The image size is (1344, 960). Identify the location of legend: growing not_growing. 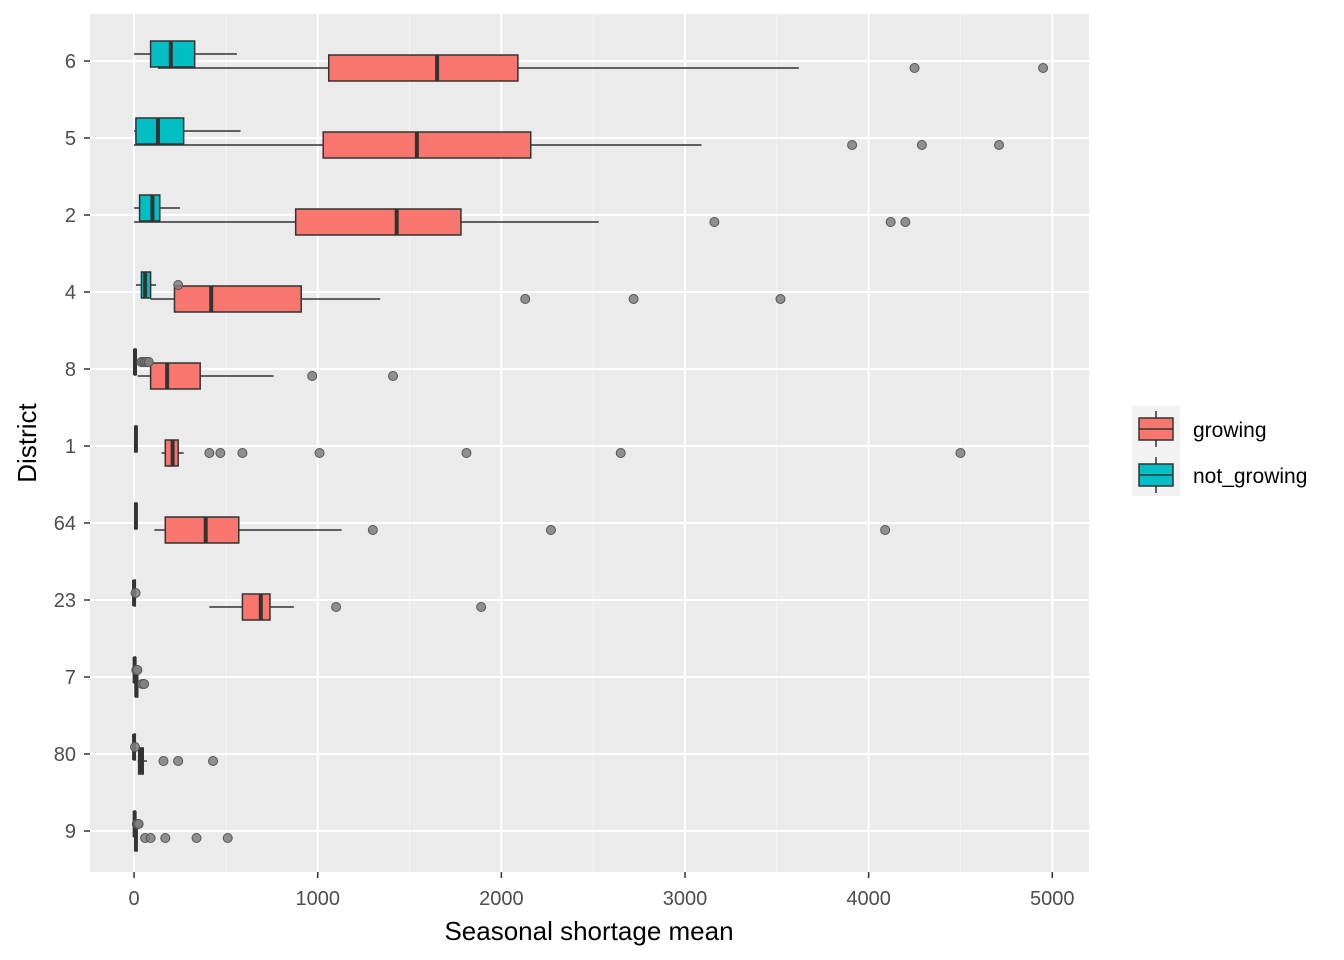
(1219, 451).